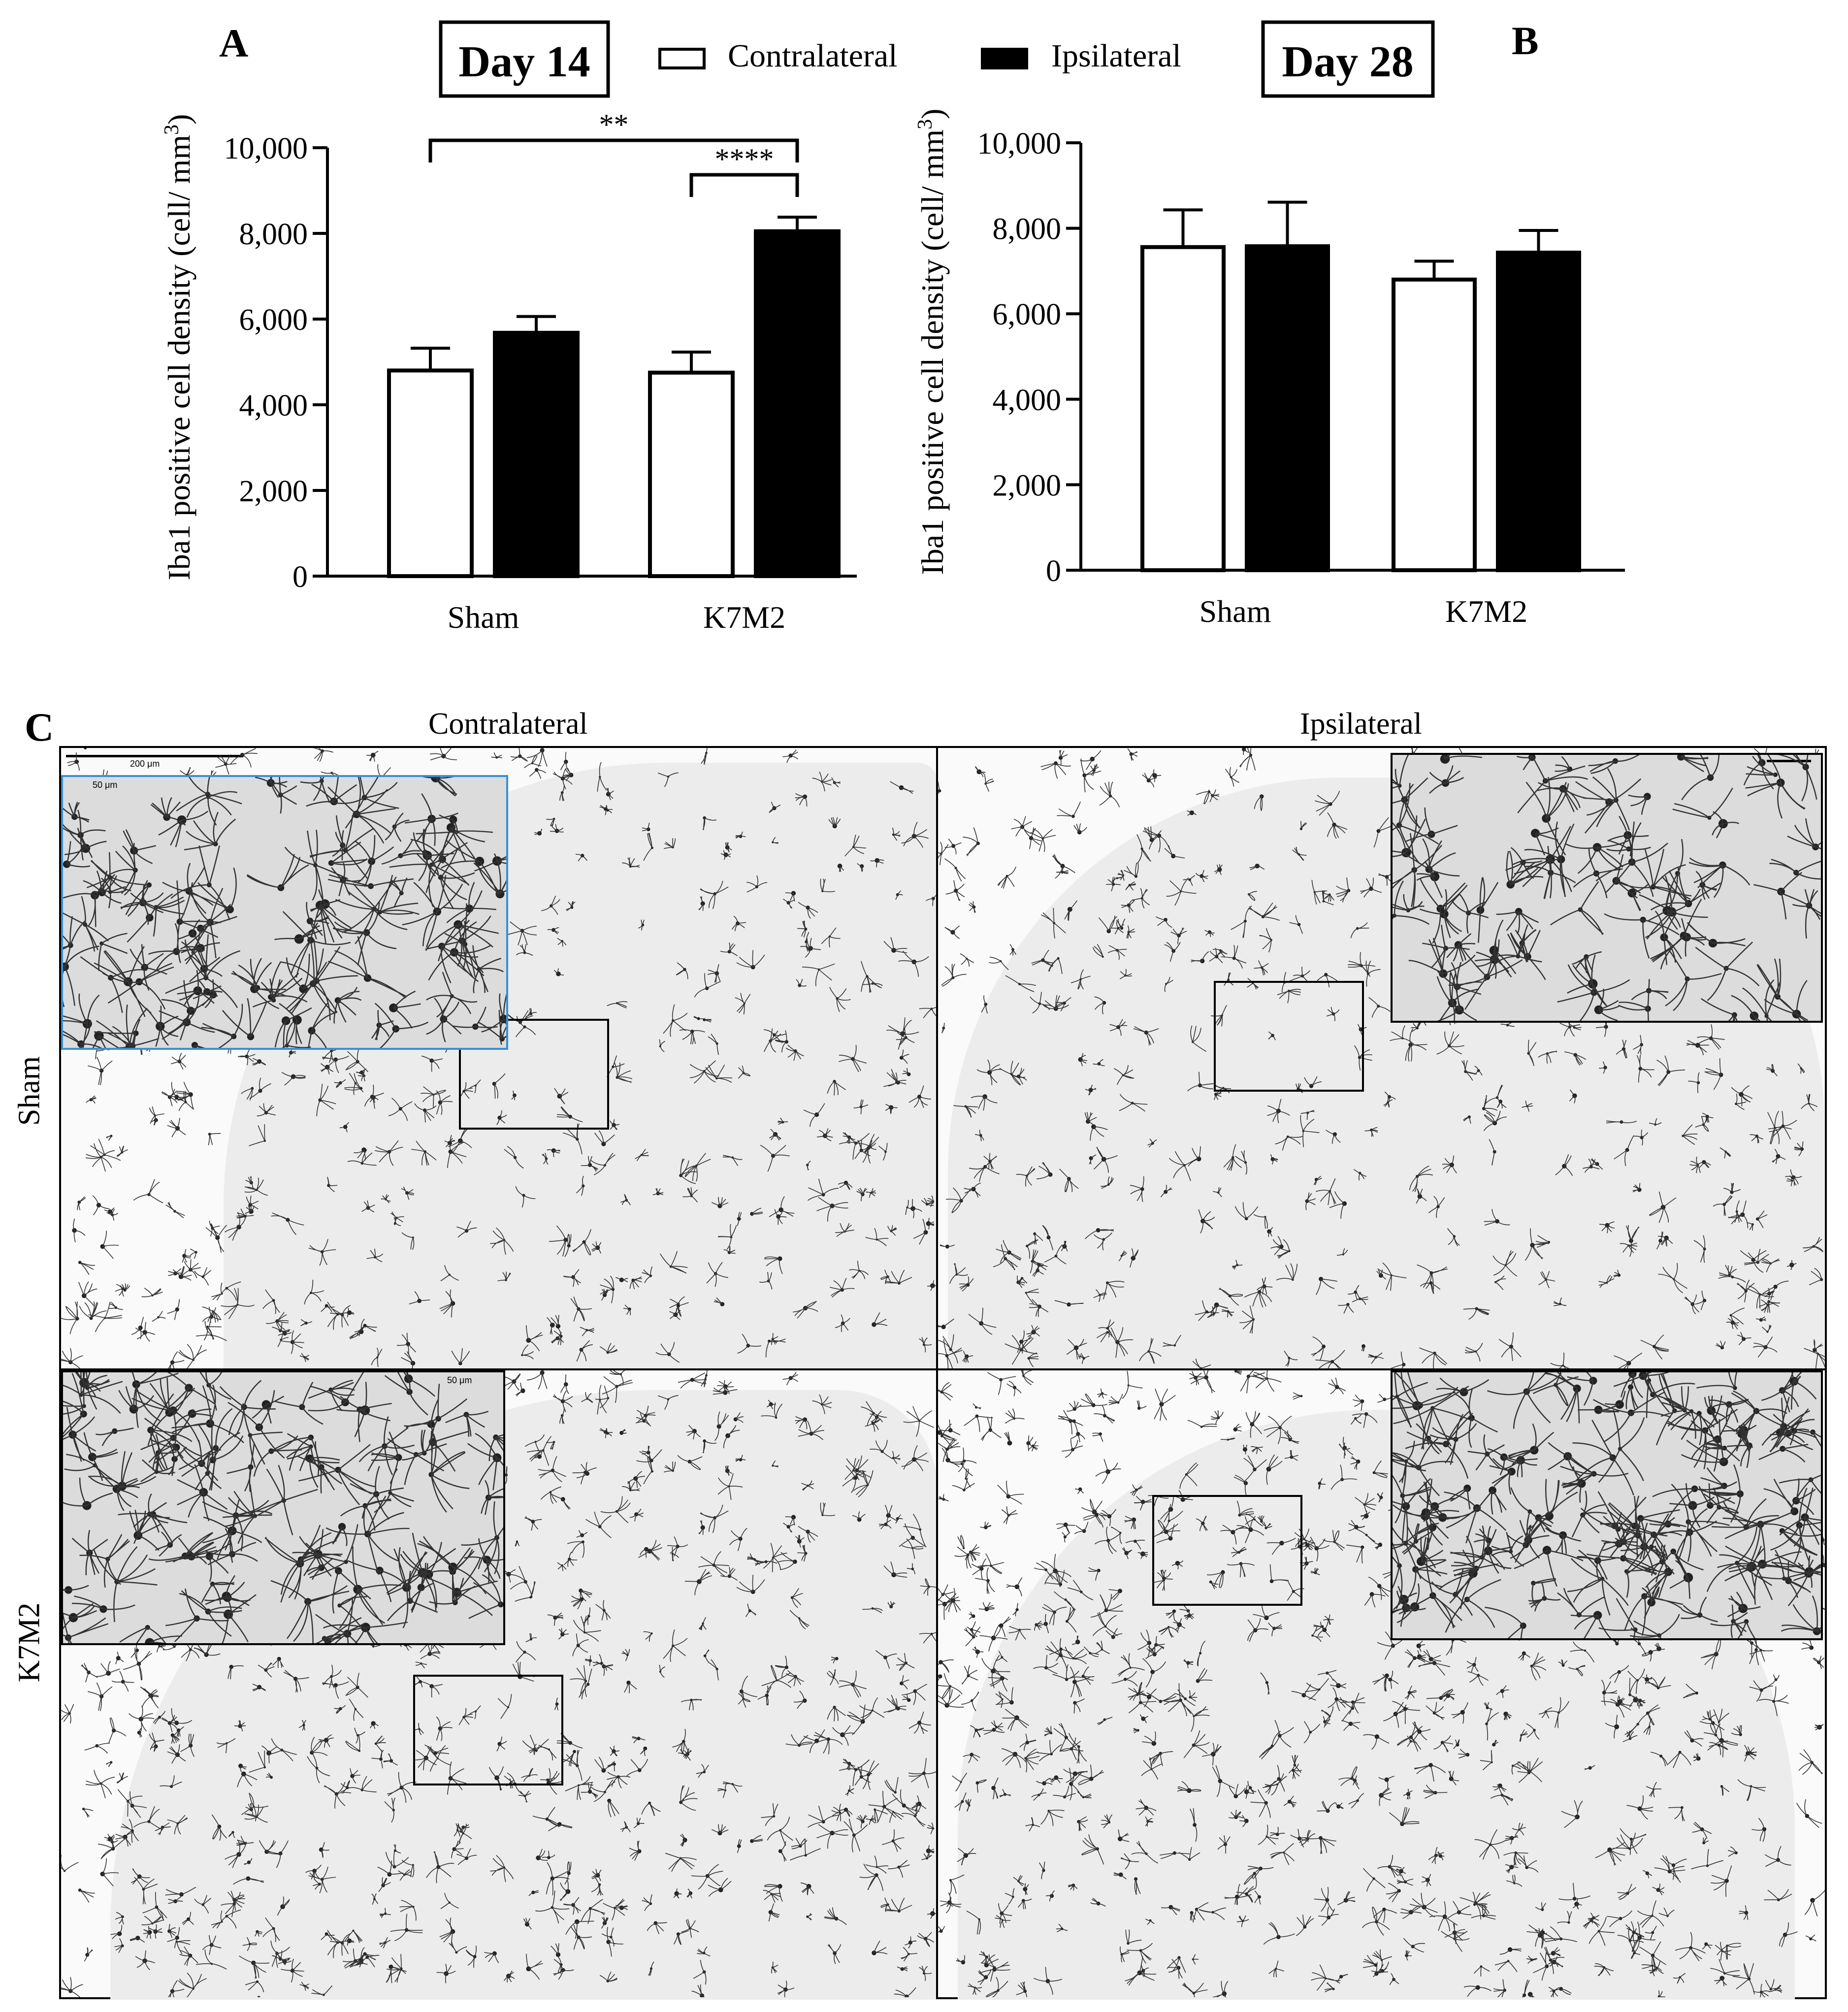 Image resolution: width=1848 pixels, height=2012 pixels. I want to click on micrograph-sham-contralateral: 200 μm 50 μm, so click(499, 1058).